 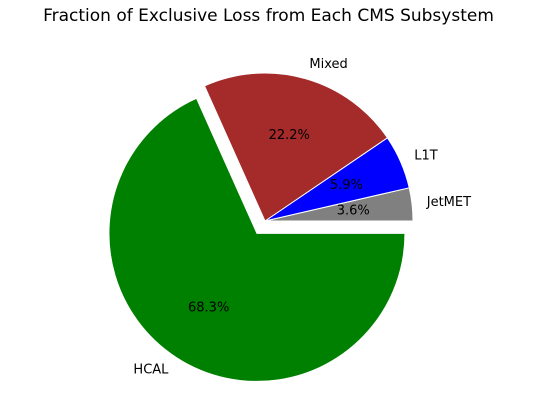 I want to click on slice-label-hcal: HCAL, so click(x=151, y=370).